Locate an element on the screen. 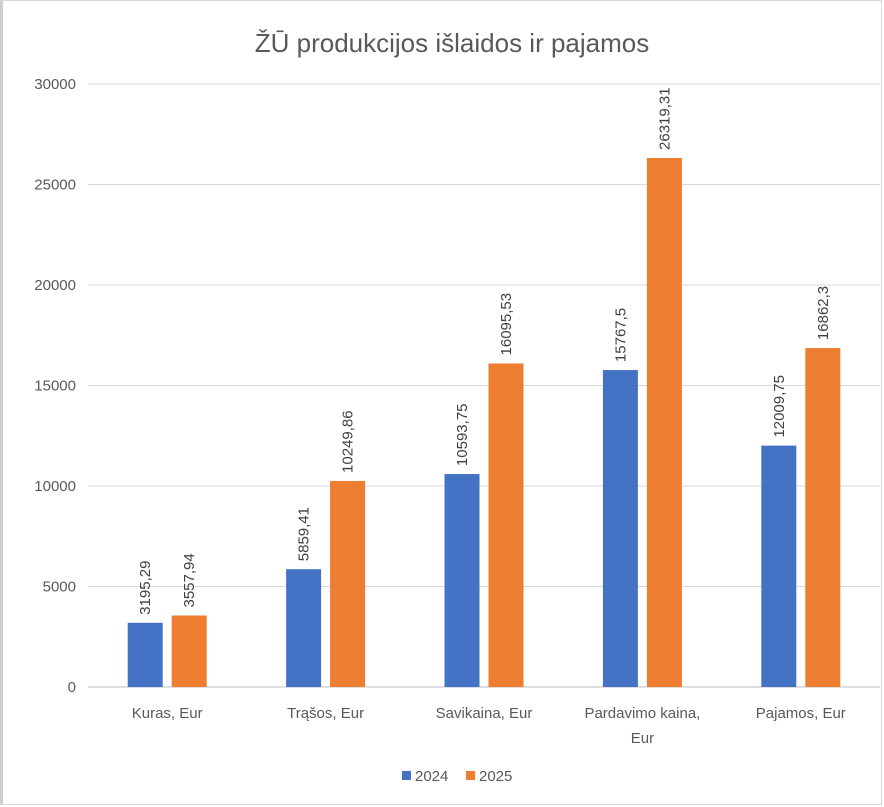 The height and width of the screenshot is (807, 884). y-axis-ticks: 0 5000 10000 15000 20000 25000 30000 is located at coordinates (55, 386).